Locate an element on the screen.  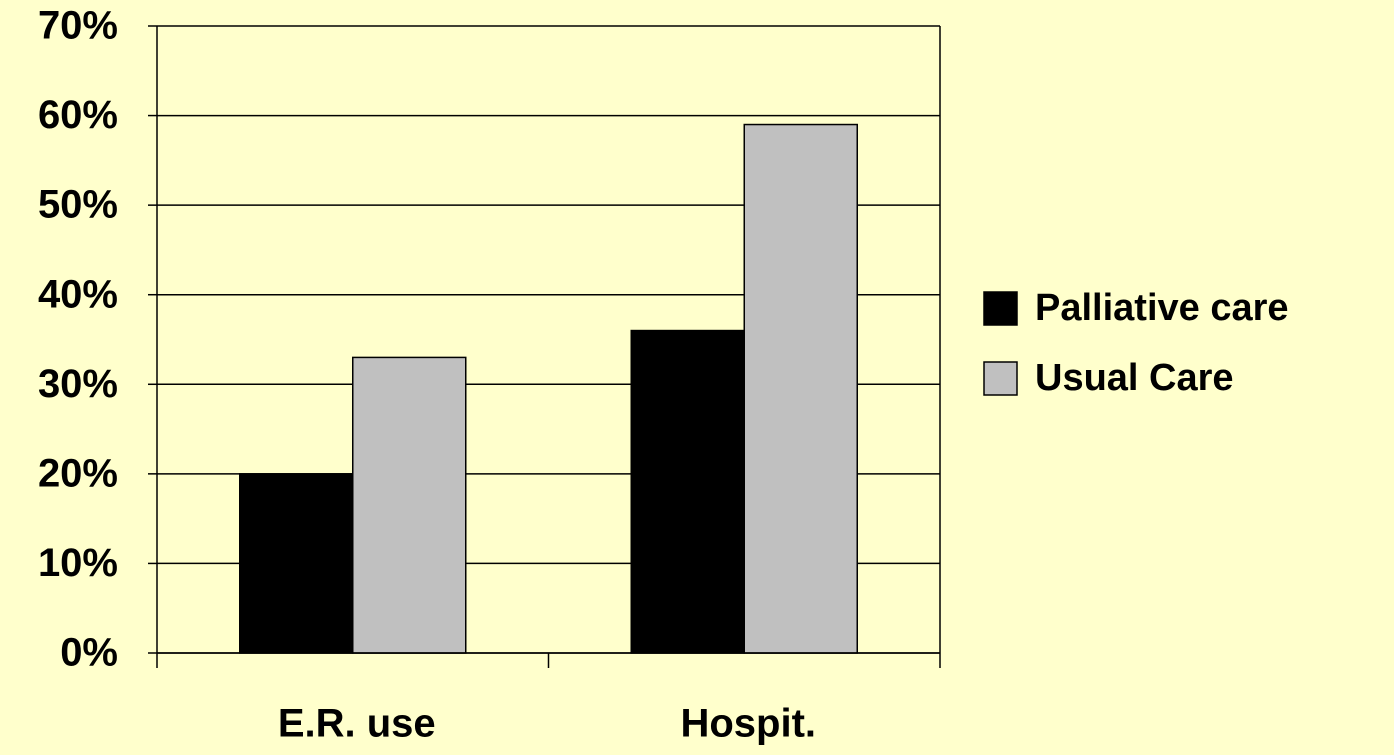
y-tick-label: 70% is located at coordinates (78, 26).